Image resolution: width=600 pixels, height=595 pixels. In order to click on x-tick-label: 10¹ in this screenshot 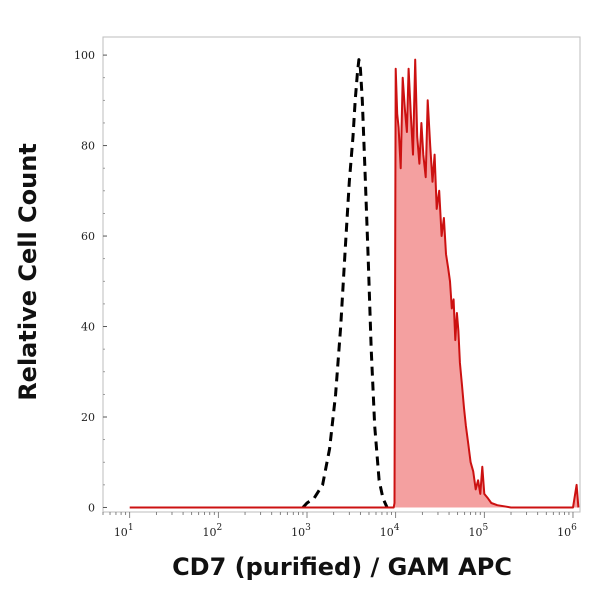, I will do `click(124, 531)`.